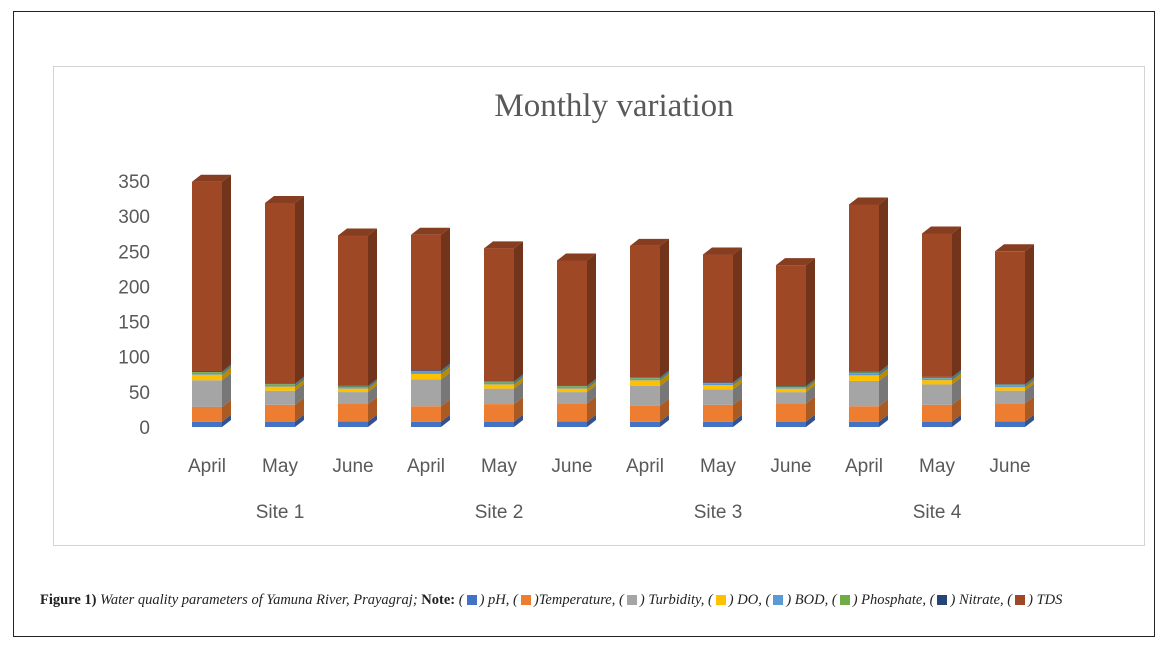  Describe the element at coordinates (134, 287) in the screenshot. I see `y-tick-label: 200` at that location.